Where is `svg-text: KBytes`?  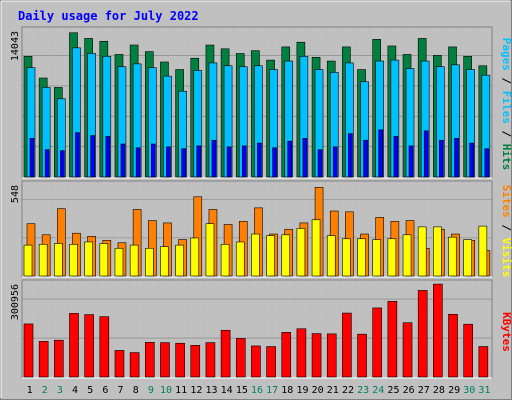
svg-text: KBytes is located at coordinates (506, 332).